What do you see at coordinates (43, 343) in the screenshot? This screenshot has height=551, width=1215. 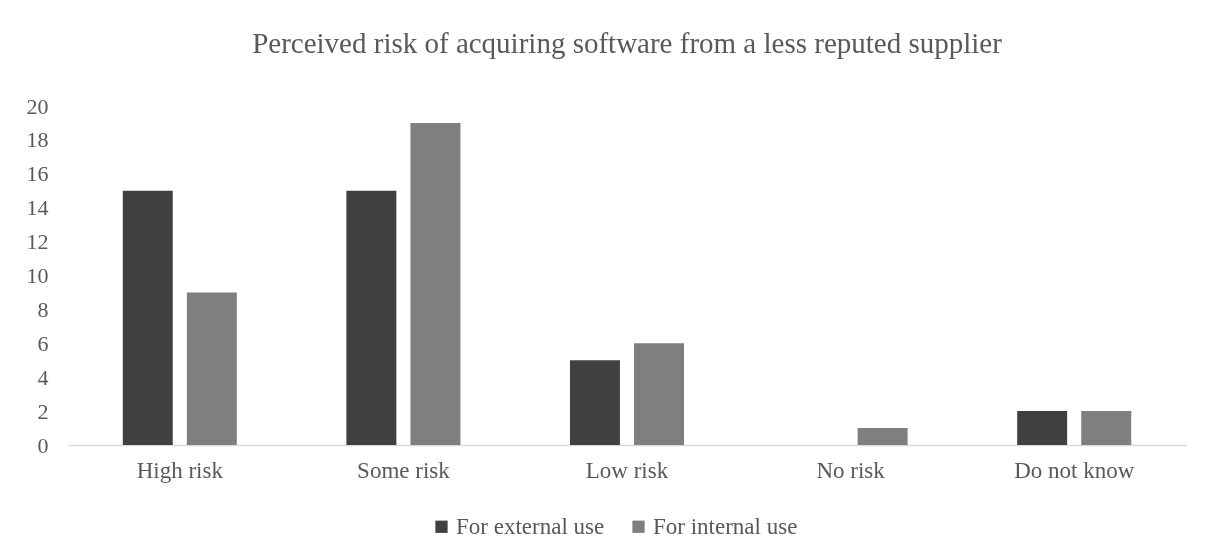 I see `y-tick-label: 6` at bounding box center [43, 343].